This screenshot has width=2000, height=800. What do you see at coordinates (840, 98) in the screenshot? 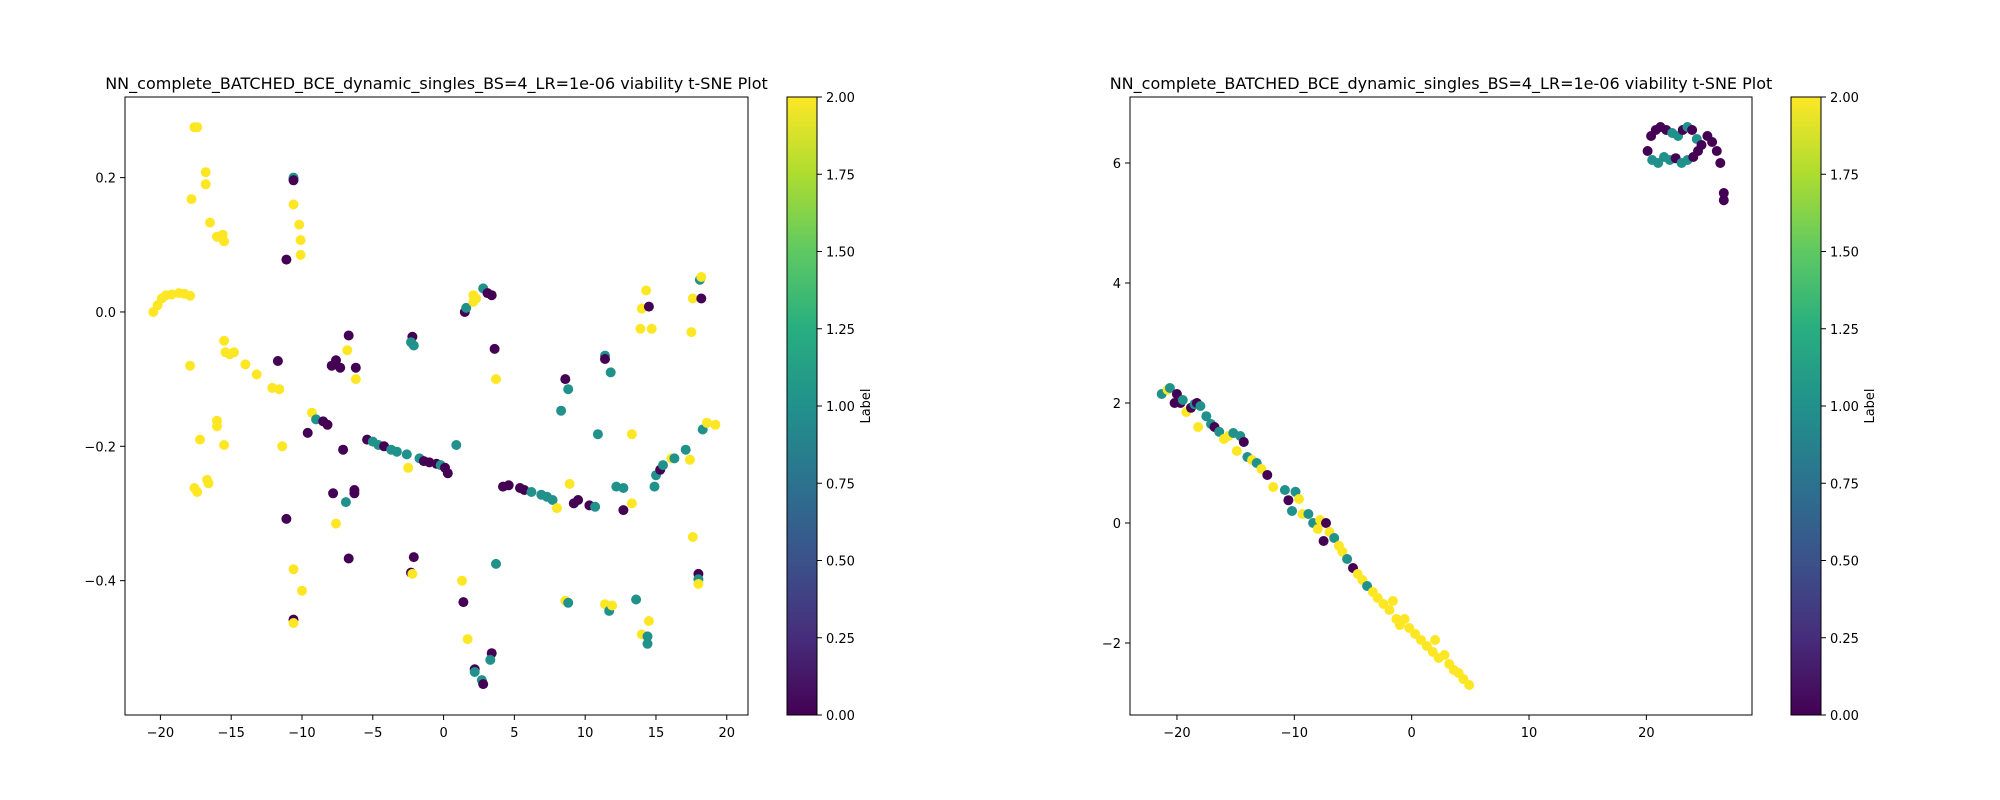
I see `colorbar-tick-label: 2.00` at bounding box center [840, 98].